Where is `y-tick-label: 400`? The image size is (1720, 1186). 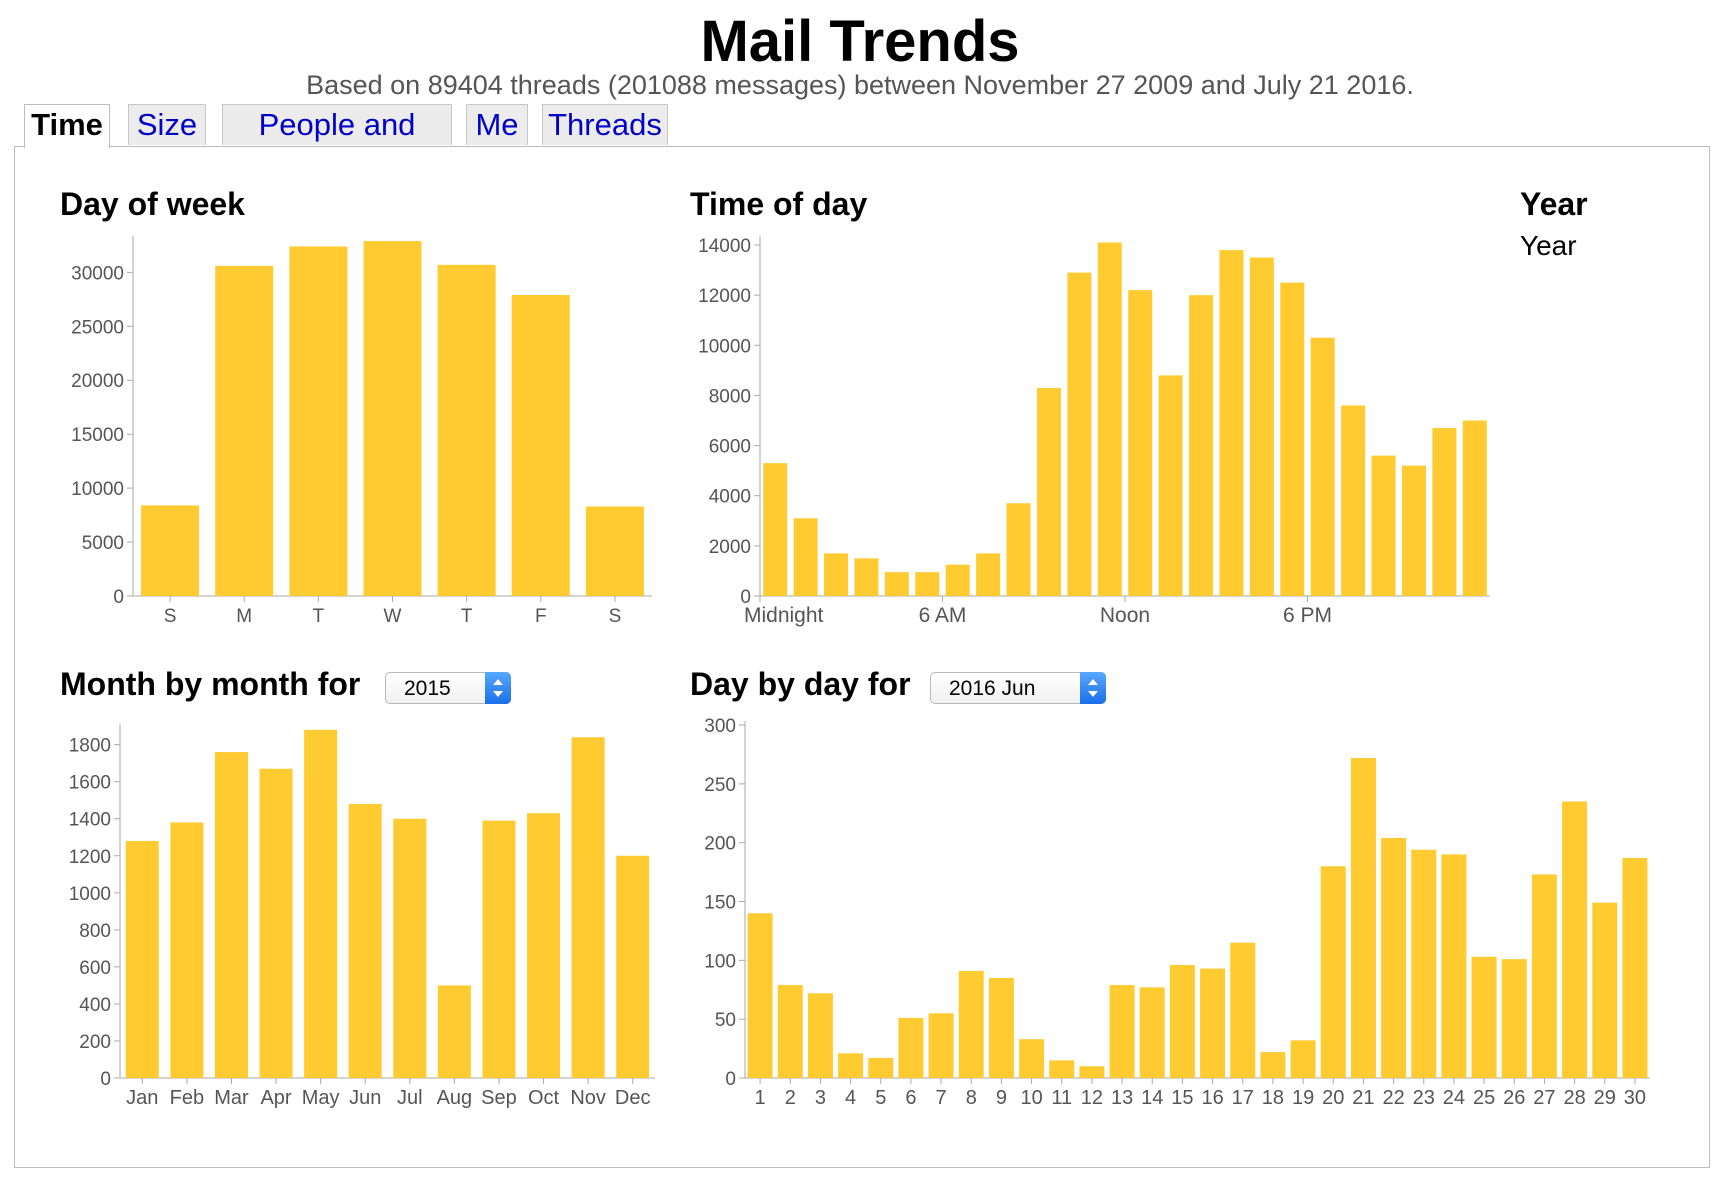 y-tick-label: 400 is located at coordinates (95, 1005).